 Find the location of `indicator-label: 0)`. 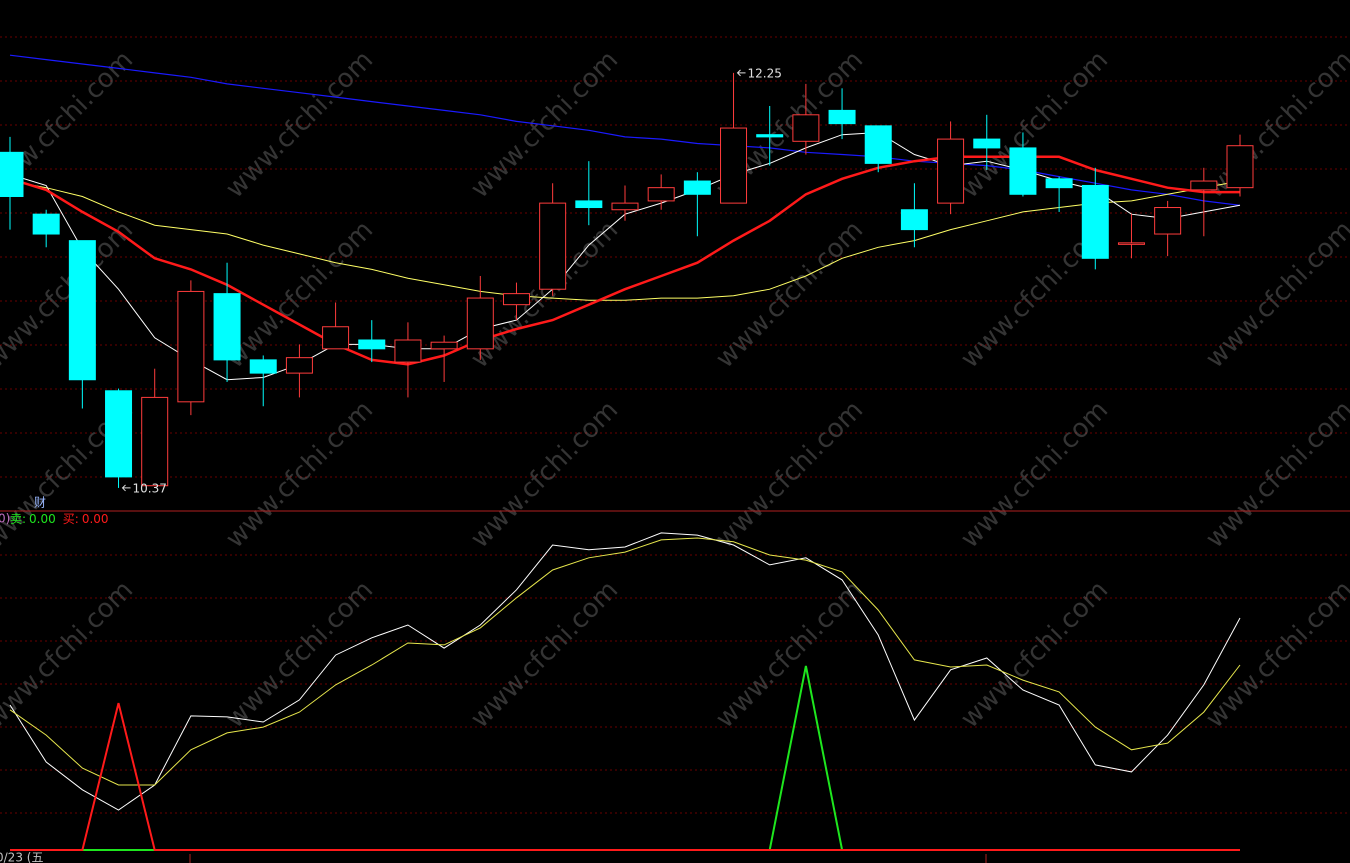

indicator-label: 0) is located at coordinates (5, 519).